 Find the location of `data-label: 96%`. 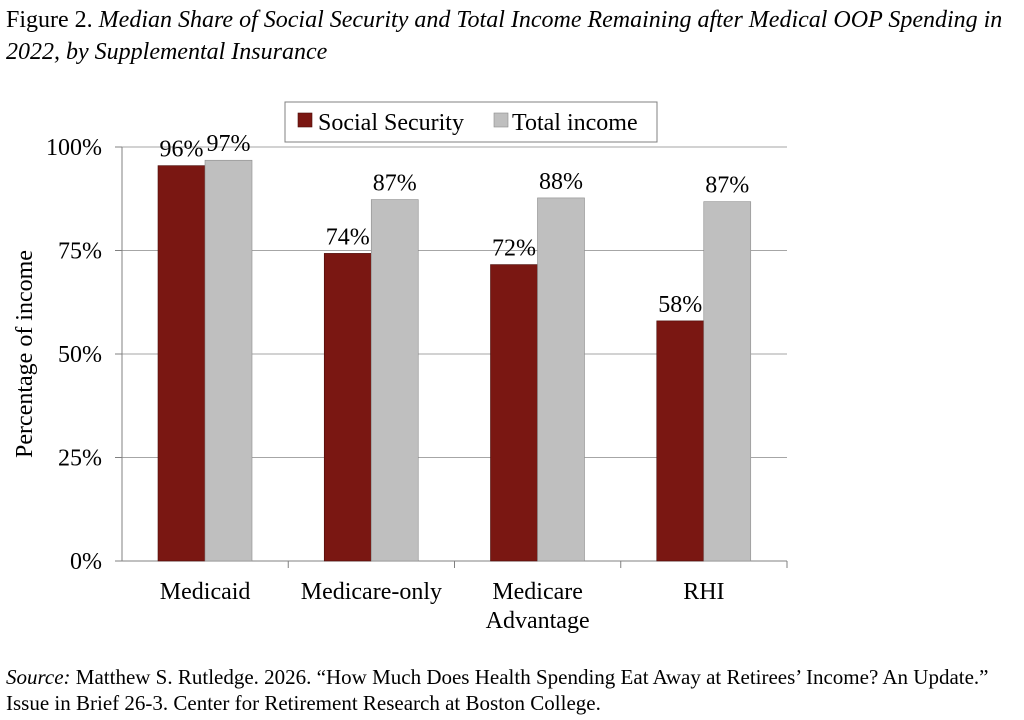

data-label: 96% is located at coordinates (182, 150).